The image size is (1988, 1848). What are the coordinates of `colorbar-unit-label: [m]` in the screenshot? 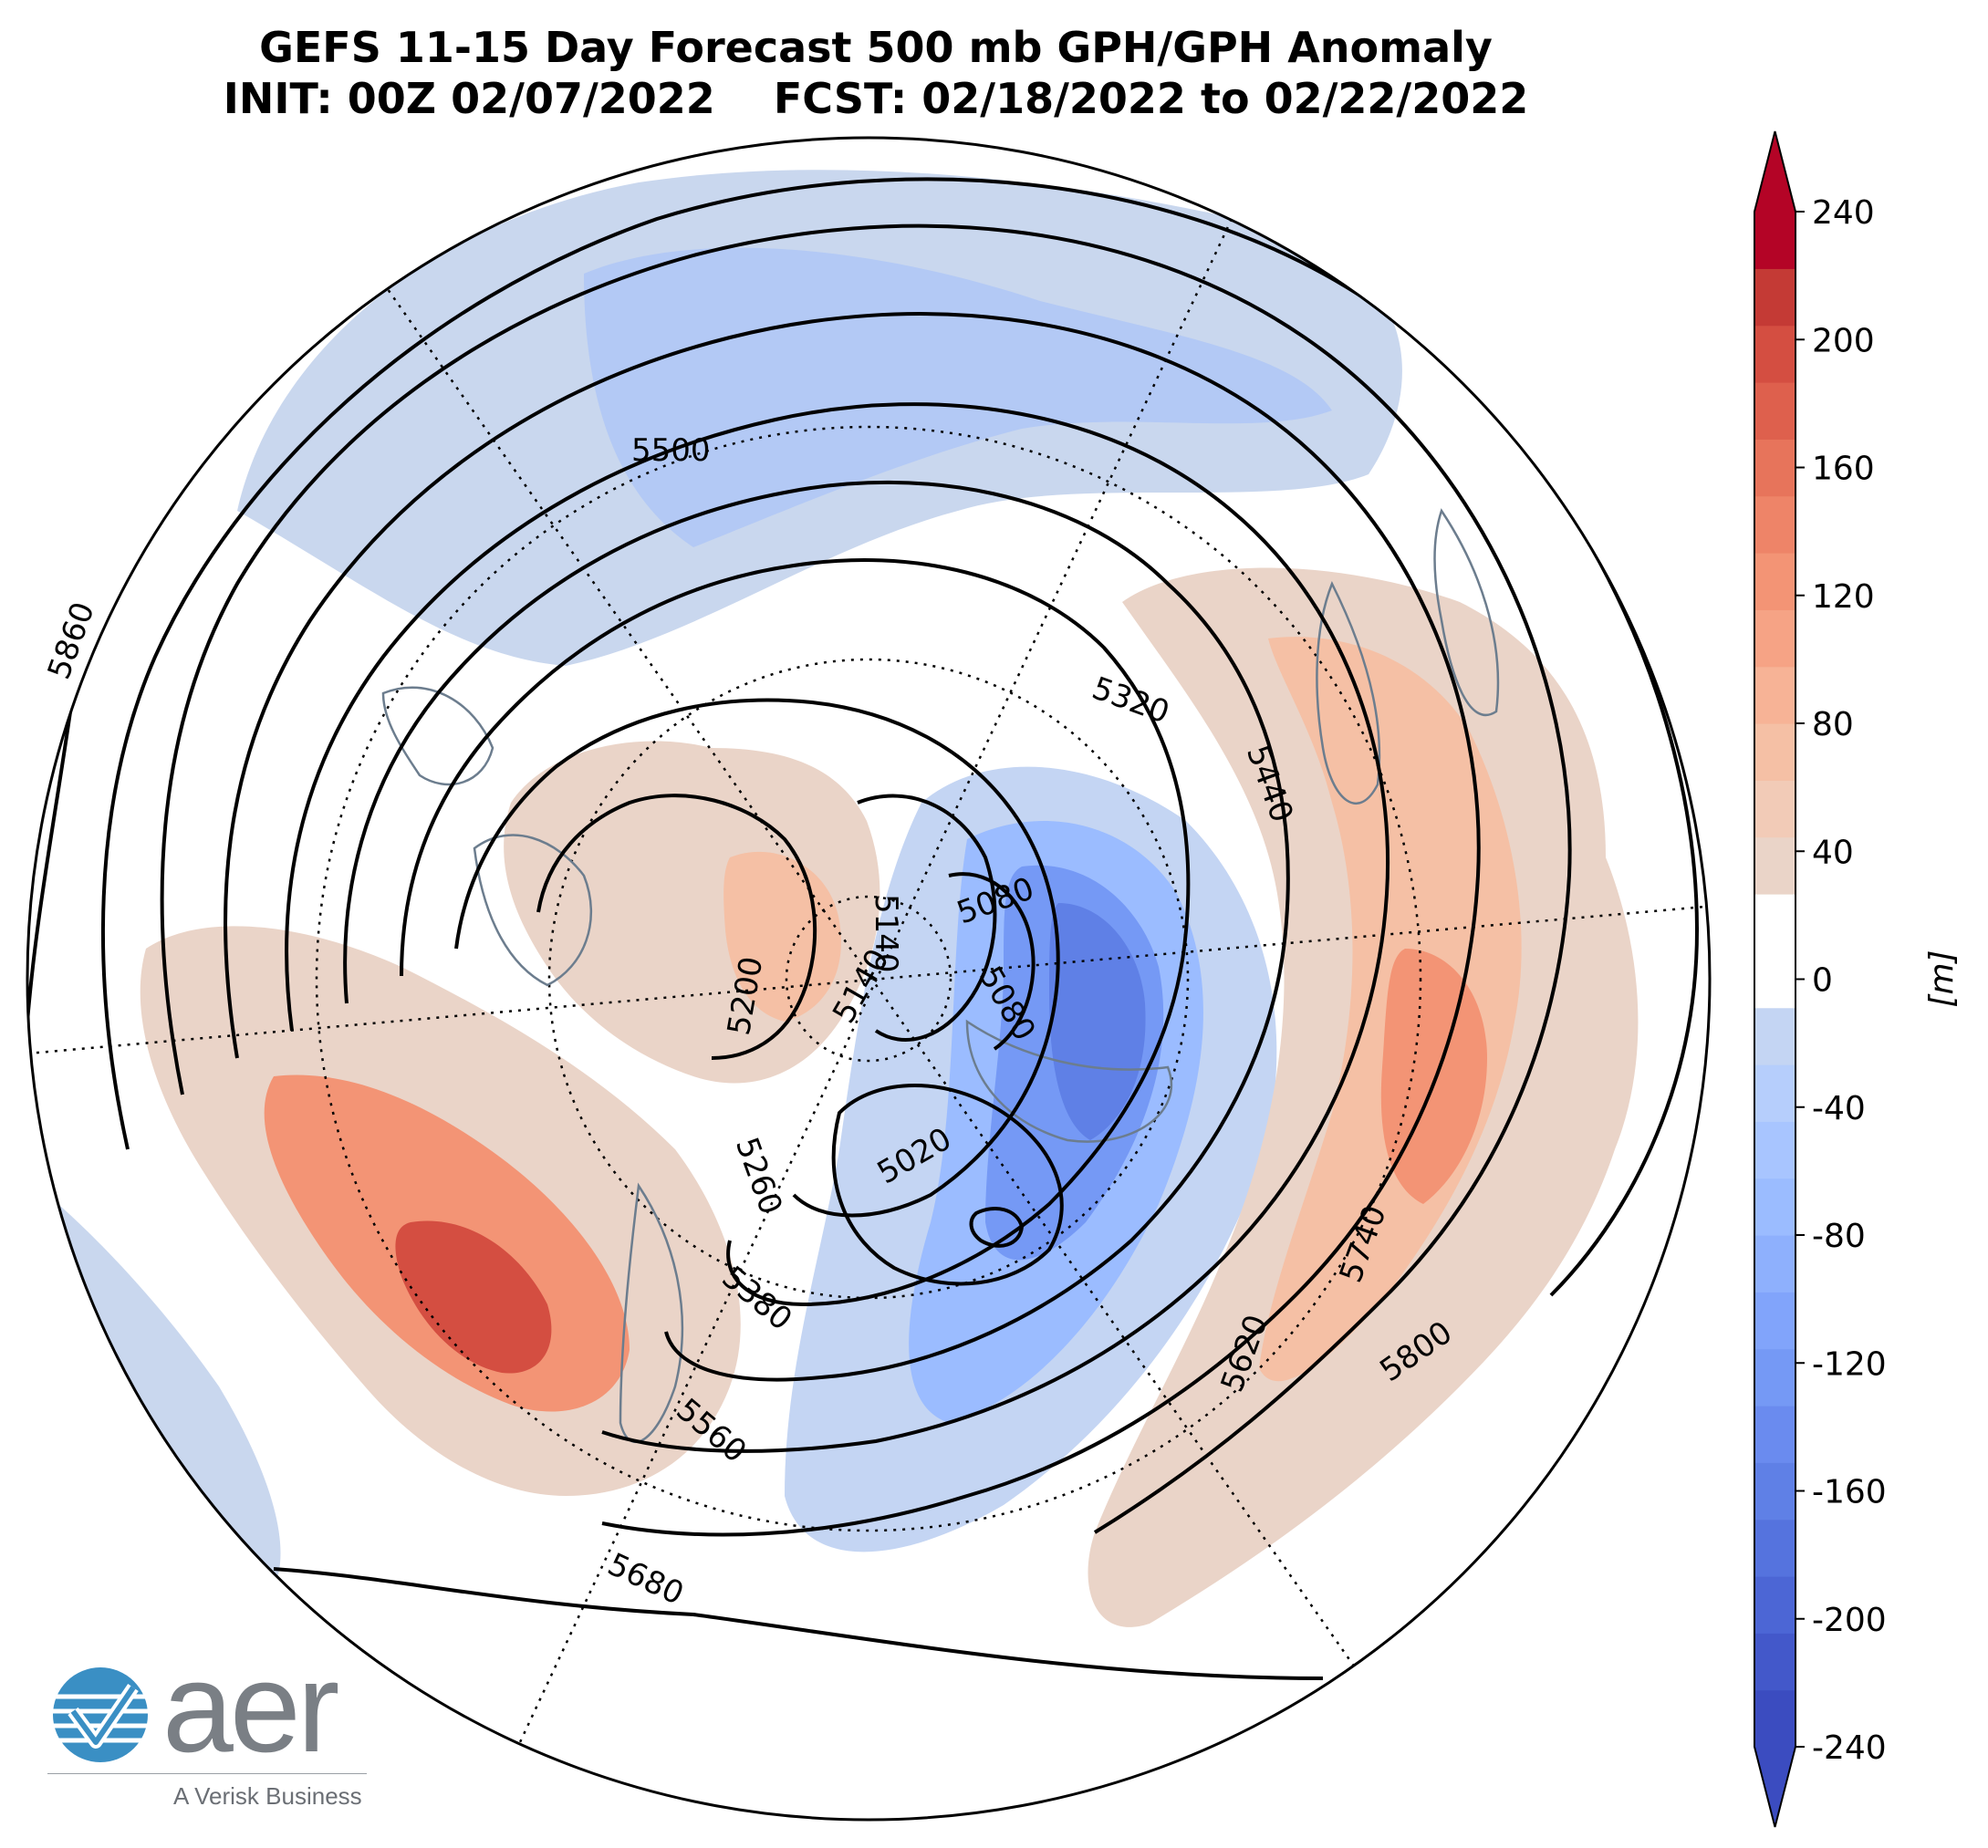 It's located at (1942, 978).